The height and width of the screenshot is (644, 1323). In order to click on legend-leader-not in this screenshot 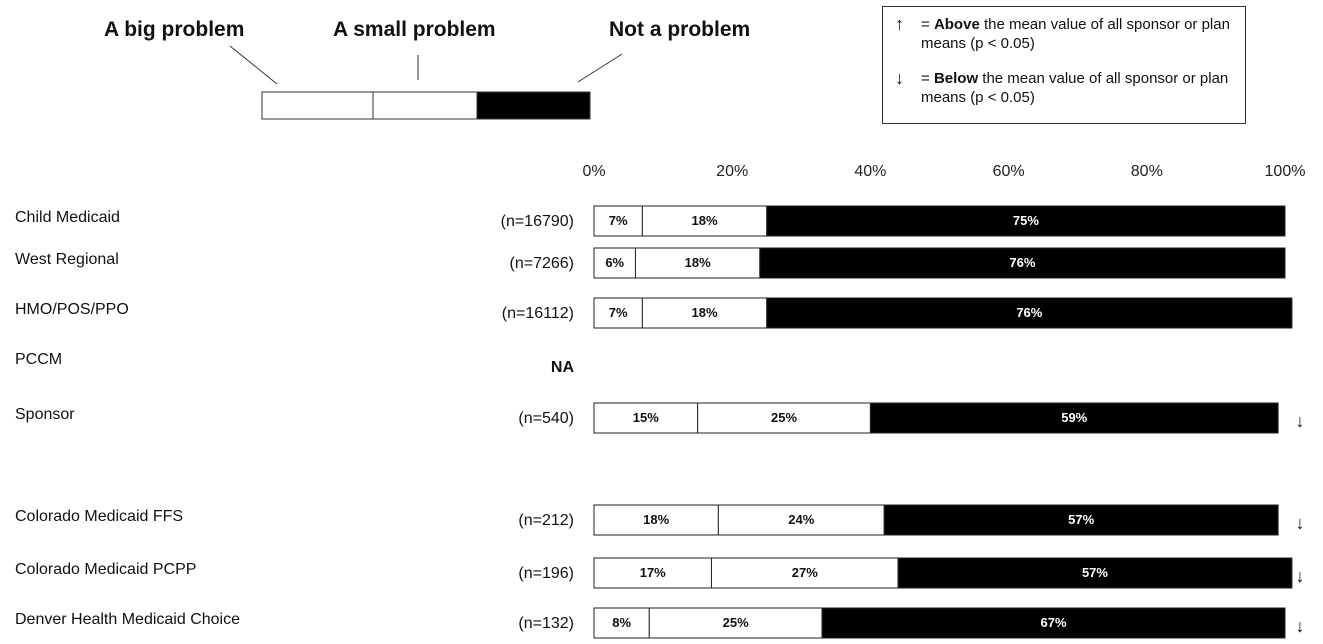, I will do `click(600, 68)`.